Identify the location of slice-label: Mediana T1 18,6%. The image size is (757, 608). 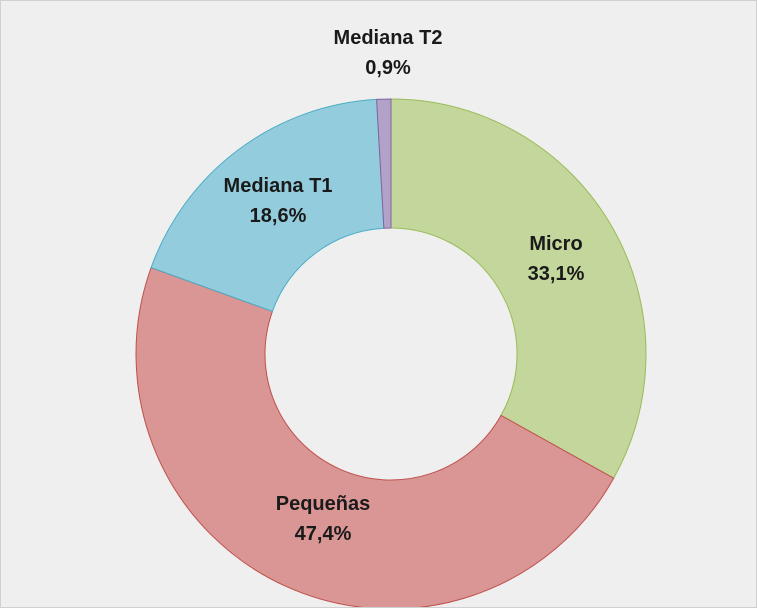
(278, 201).